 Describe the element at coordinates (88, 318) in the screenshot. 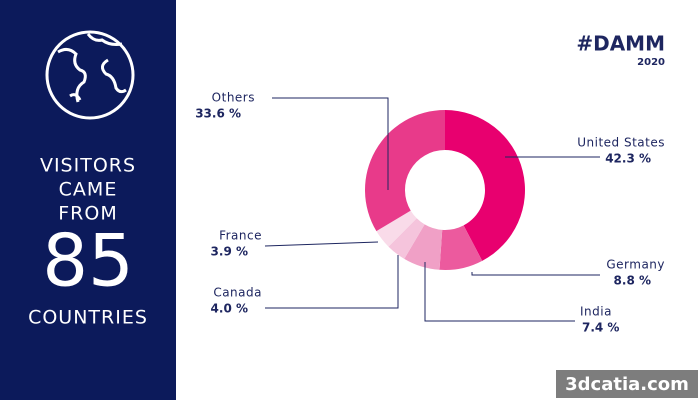

I see `panel-footer: COUNTRIES` at that location.